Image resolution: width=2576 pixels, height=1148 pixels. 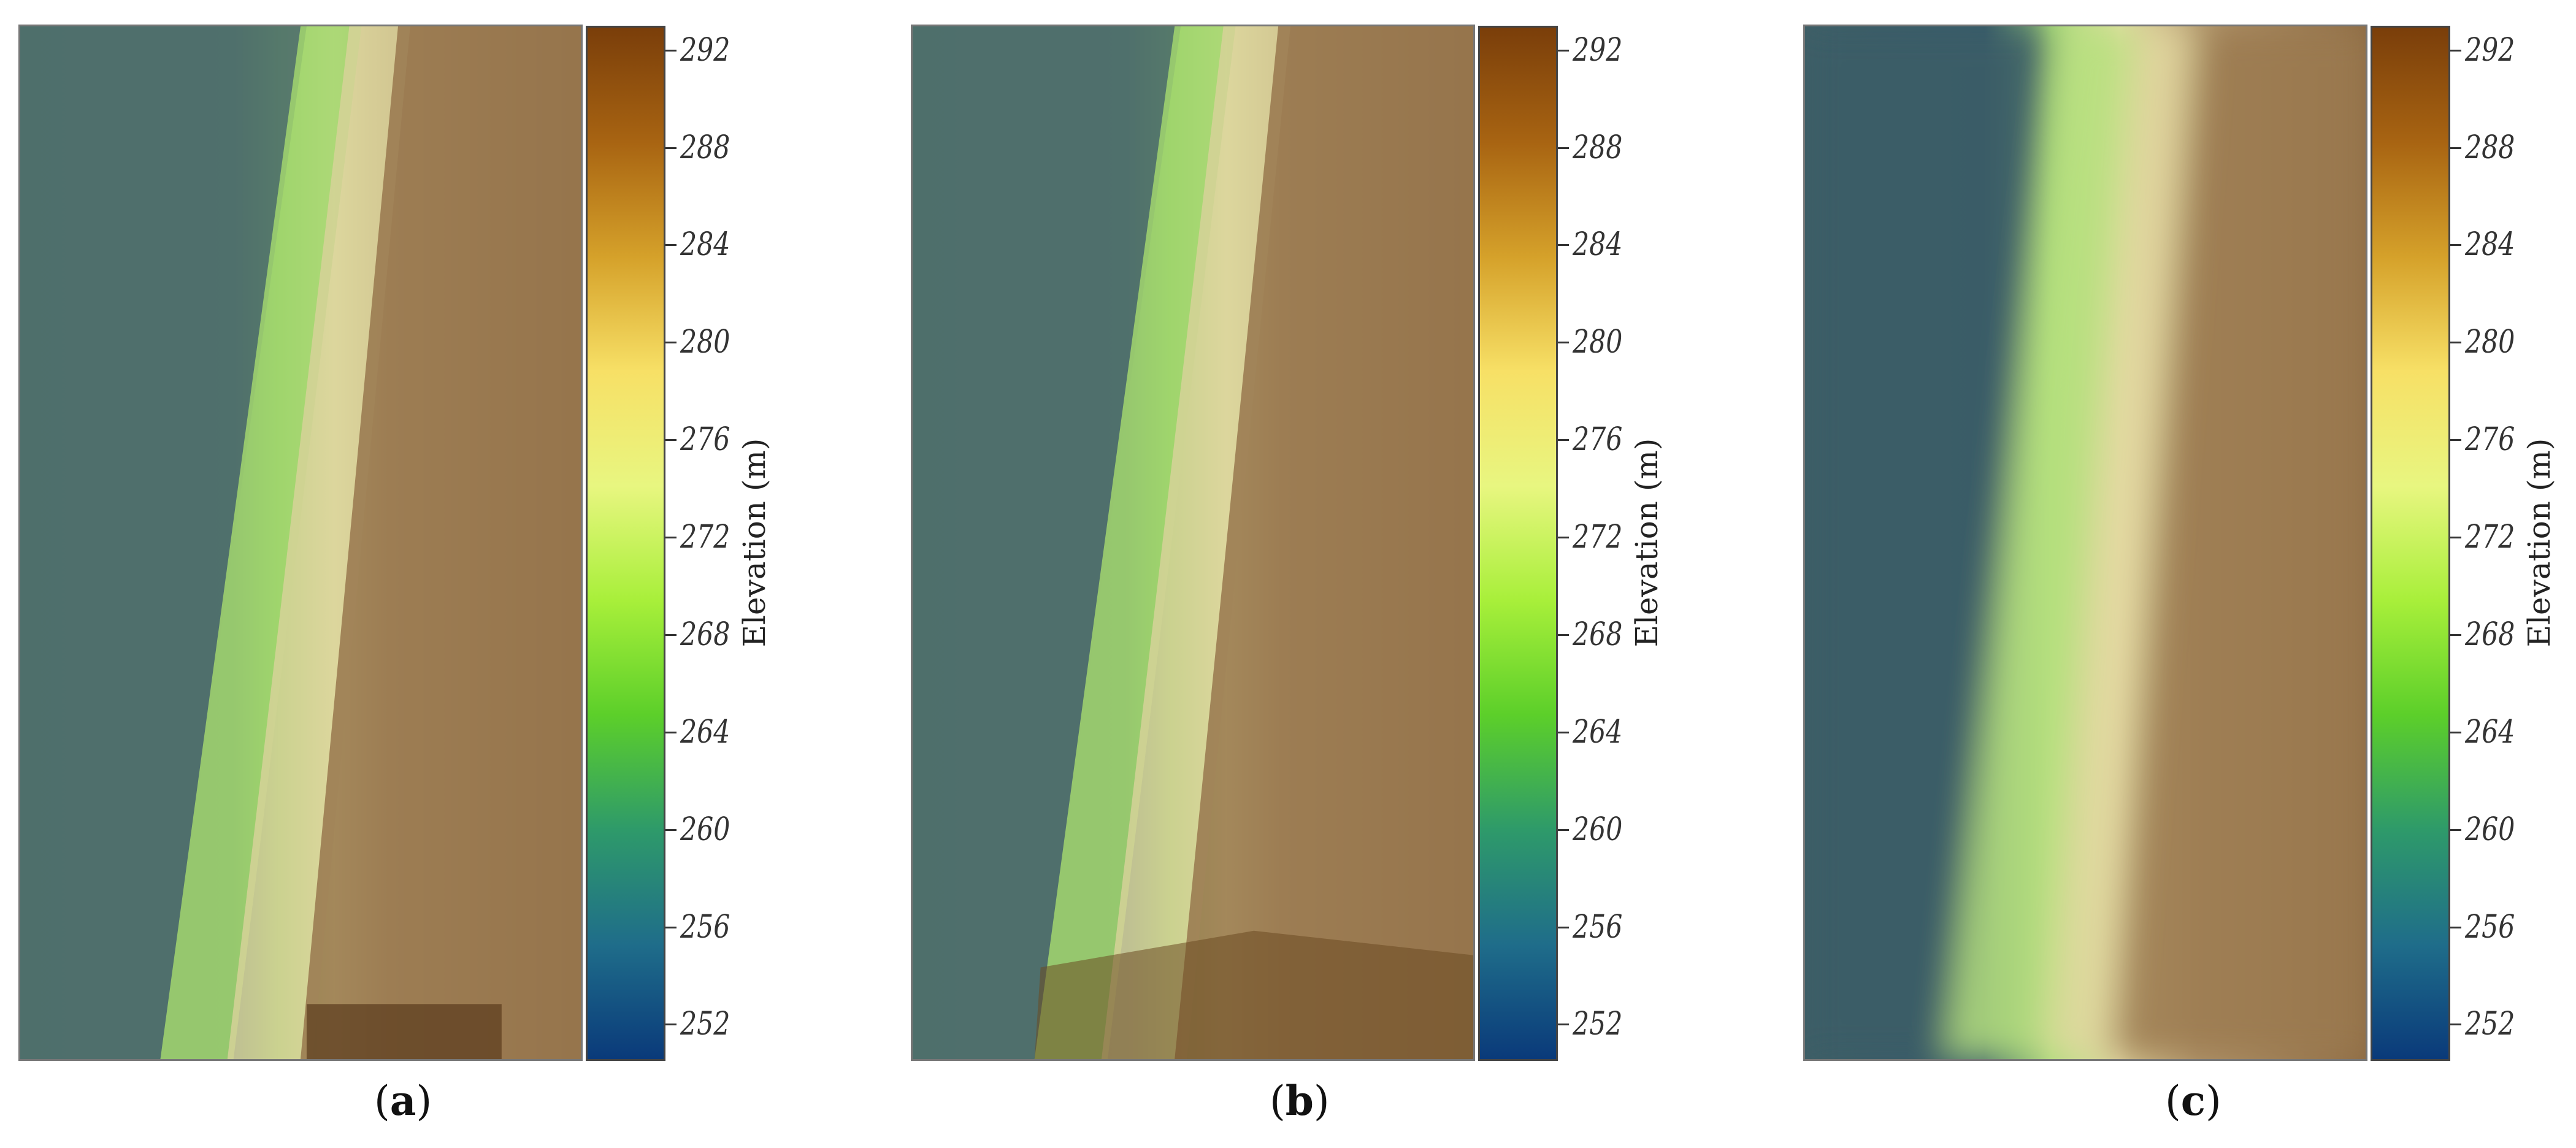 I want to click on colorbar-ticks-a: 292 288 284 280 276 272 268 264 260 256 252, so click(x=699, y=543).